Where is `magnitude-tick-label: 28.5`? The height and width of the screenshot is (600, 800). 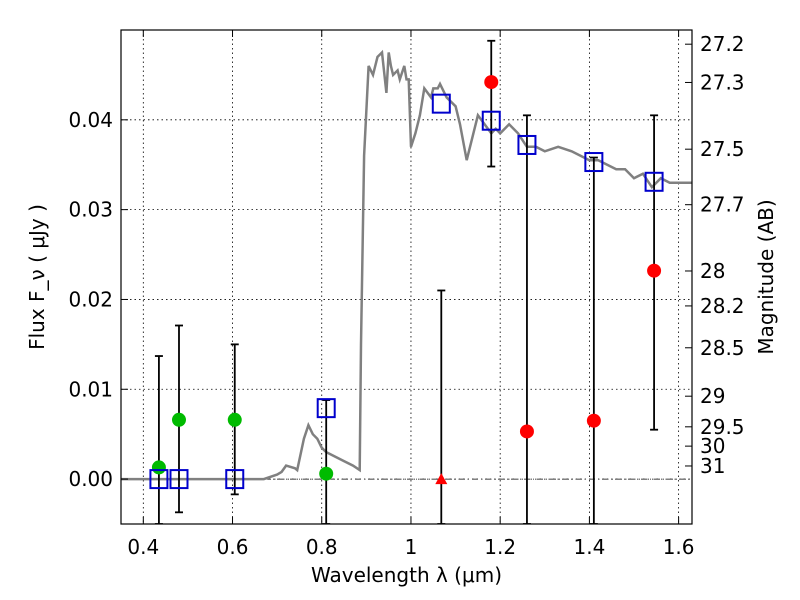 magnitude-tick-label: 28.5 is located at coordinates (722, 348).